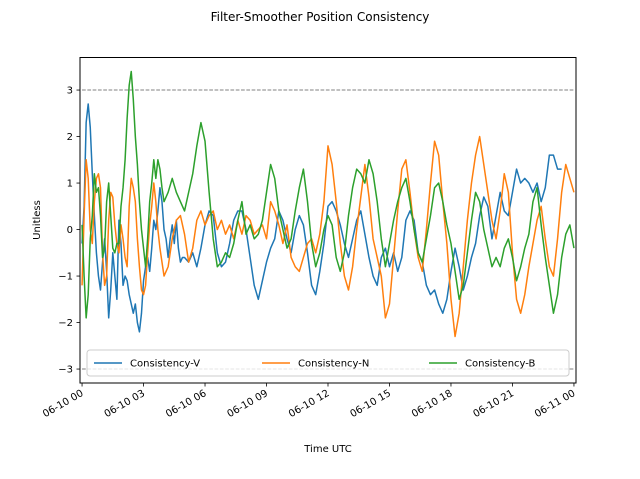 The height and width of the screenshot is (479, 640). Describe the element at coordinates (70, 184) in the screenshot. I see `y-tick-label: 1` at that location.